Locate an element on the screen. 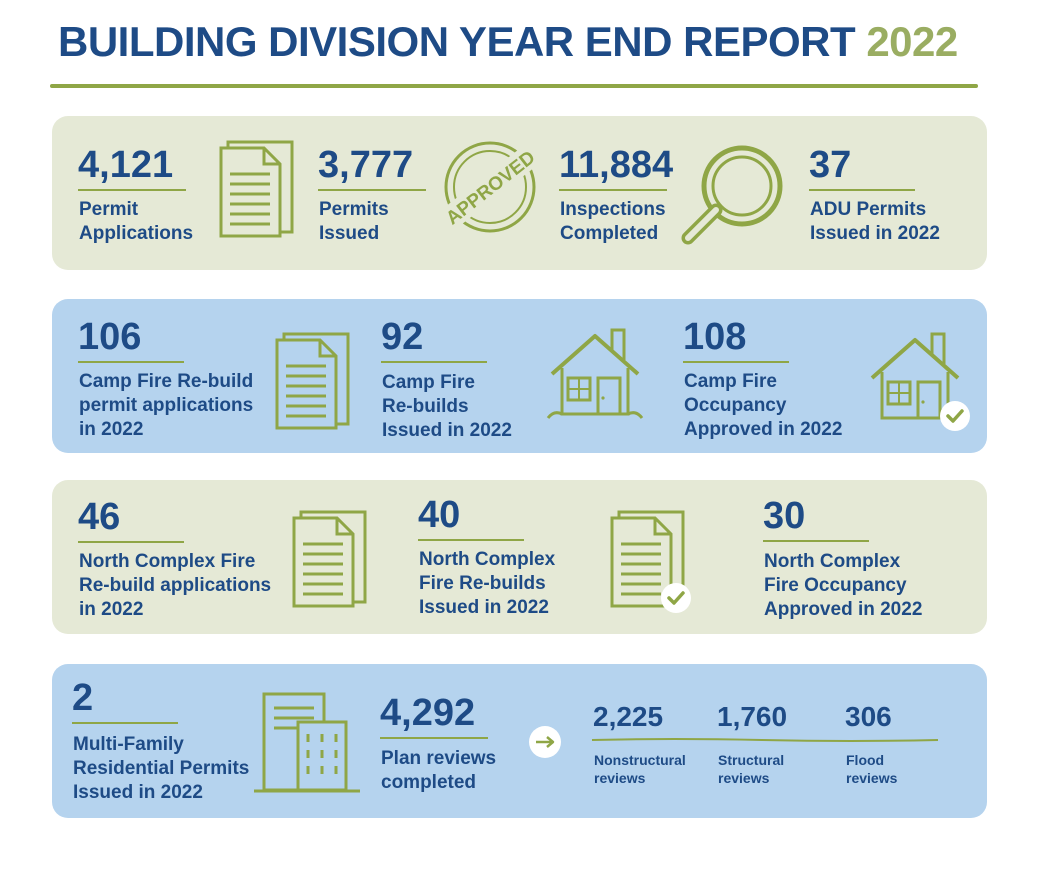 The image size is (1039, 871). stat-value-permit-applications: 4,121 is located at coordinates (126, 165).